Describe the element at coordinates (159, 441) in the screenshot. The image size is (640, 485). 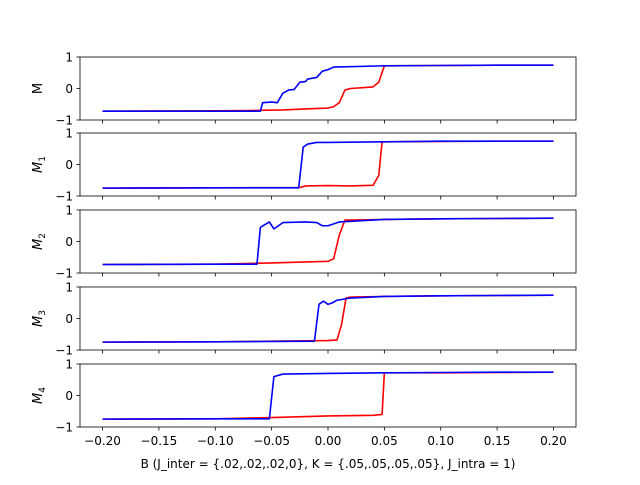
I see `x-tick-label: −0.15` at that location.